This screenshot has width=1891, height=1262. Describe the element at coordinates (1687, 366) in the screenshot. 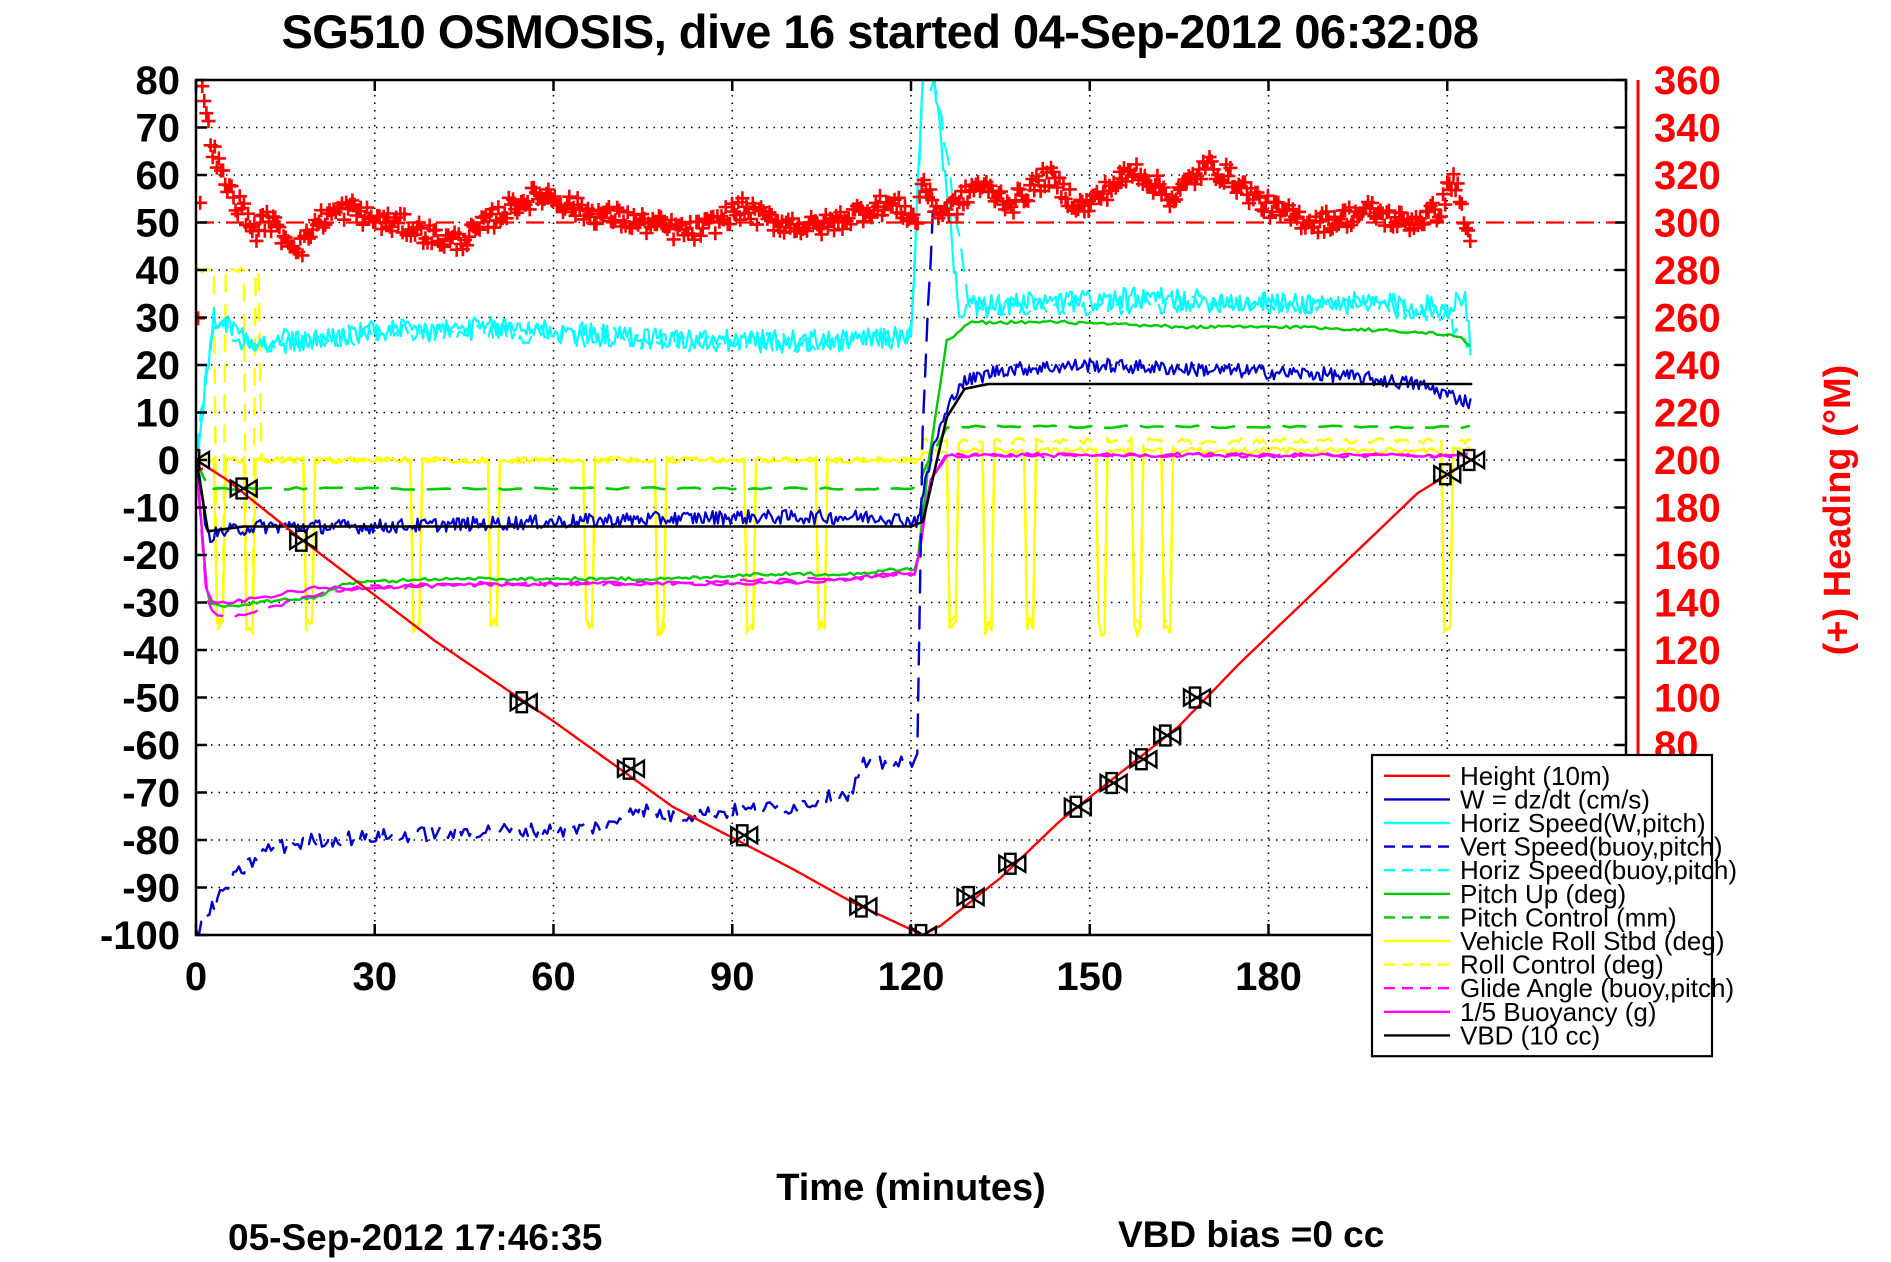

I see `y-tick-right: 240` at that location.